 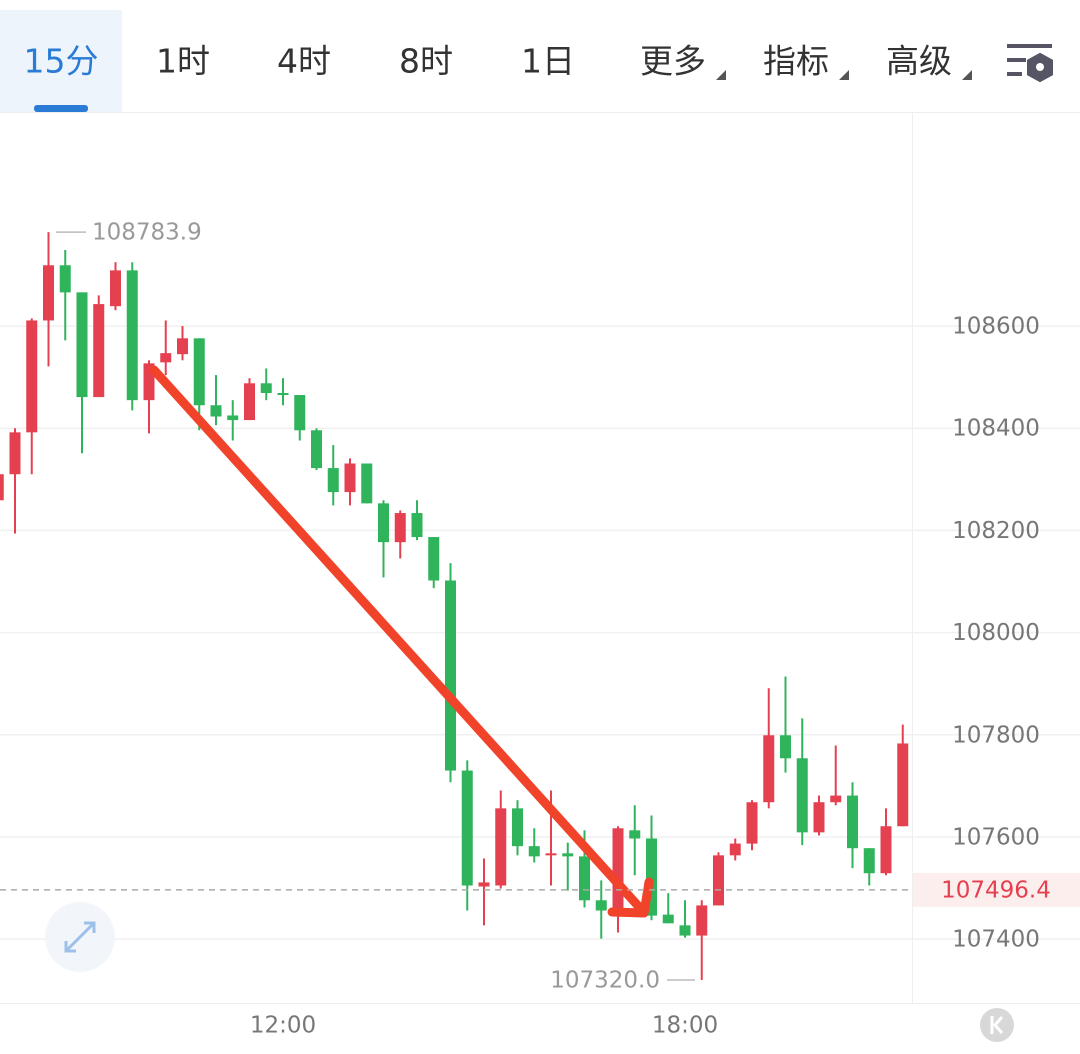 What do you see at coordinates (796, 61) in the screenshot?
I see `tab: 指标` at bounding box center [796, 61].